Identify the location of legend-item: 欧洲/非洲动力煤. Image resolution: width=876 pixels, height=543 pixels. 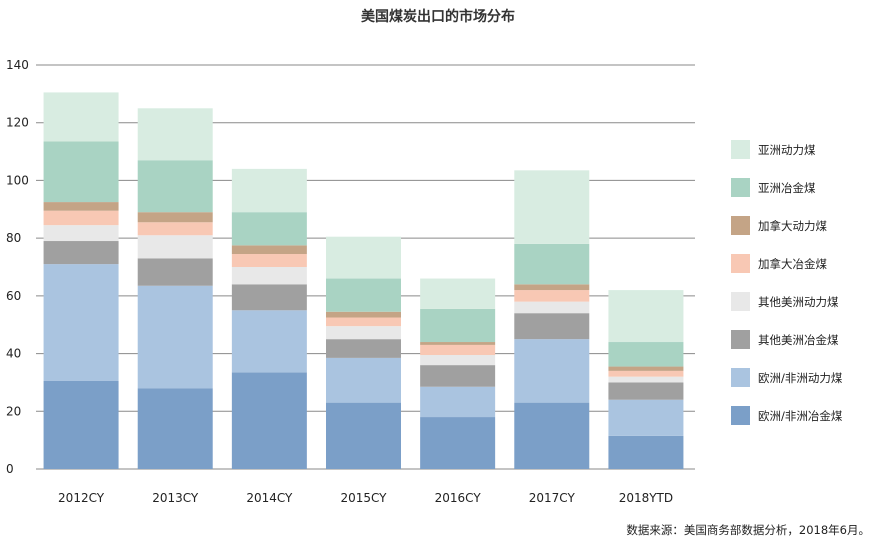
(787, 377).